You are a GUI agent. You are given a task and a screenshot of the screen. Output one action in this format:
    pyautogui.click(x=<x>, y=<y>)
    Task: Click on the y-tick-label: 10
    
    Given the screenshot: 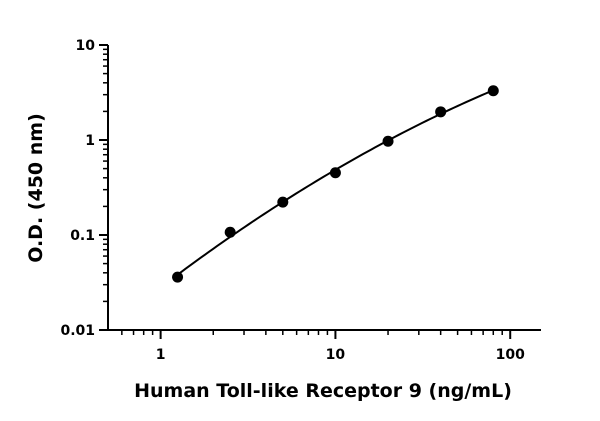 What is the action you would take?
    pyautogui.click(x=86, y=46)
    